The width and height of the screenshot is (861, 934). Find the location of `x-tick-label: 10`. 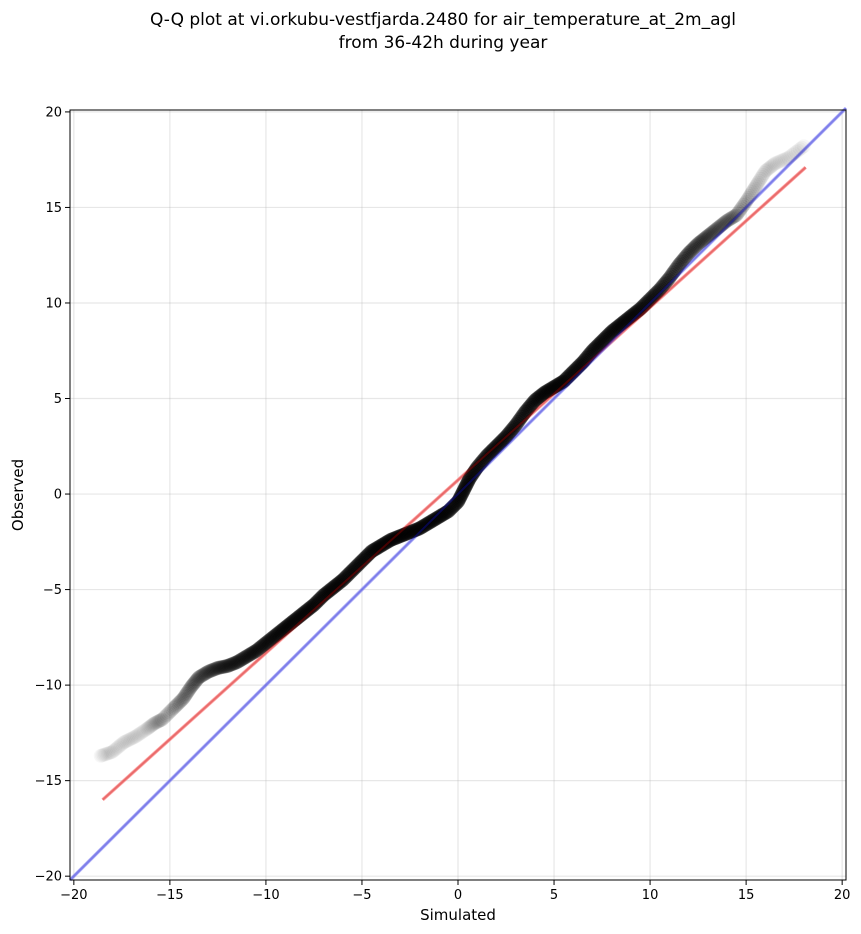

x-tick-label: 10 is located at coordinates (650, 895).